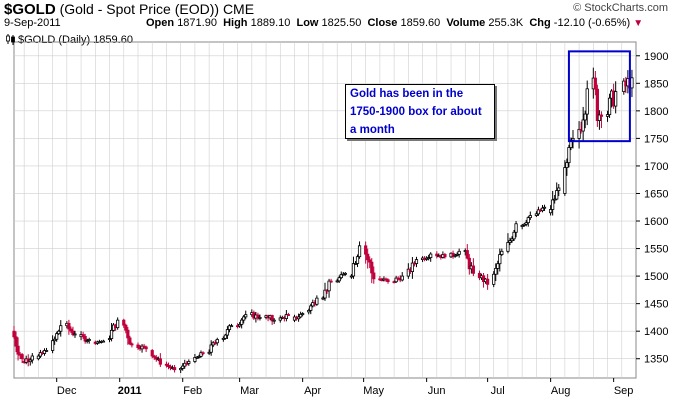 This screenshot has width=680, height=400. What do you see at coordinates (192, 391) in the screenshot?
I see `x-tick-label: Feb` at bounding box center [192, 391].